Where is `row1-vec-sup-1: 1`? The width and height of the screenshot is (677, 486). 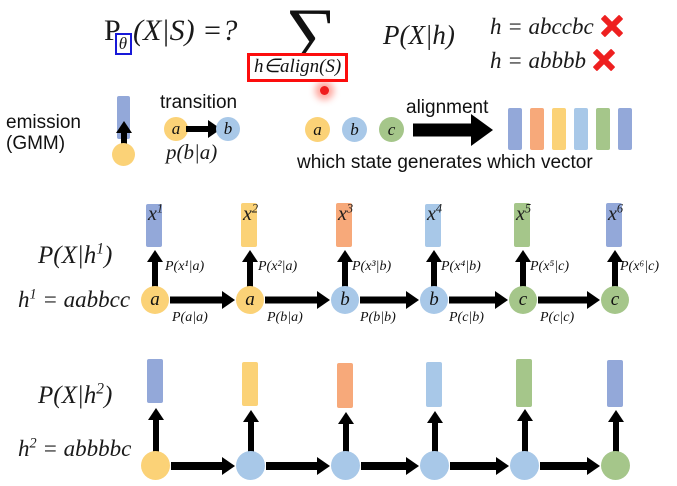 row1-vec-sup-1: 1 is located at coordinates (160, 208).